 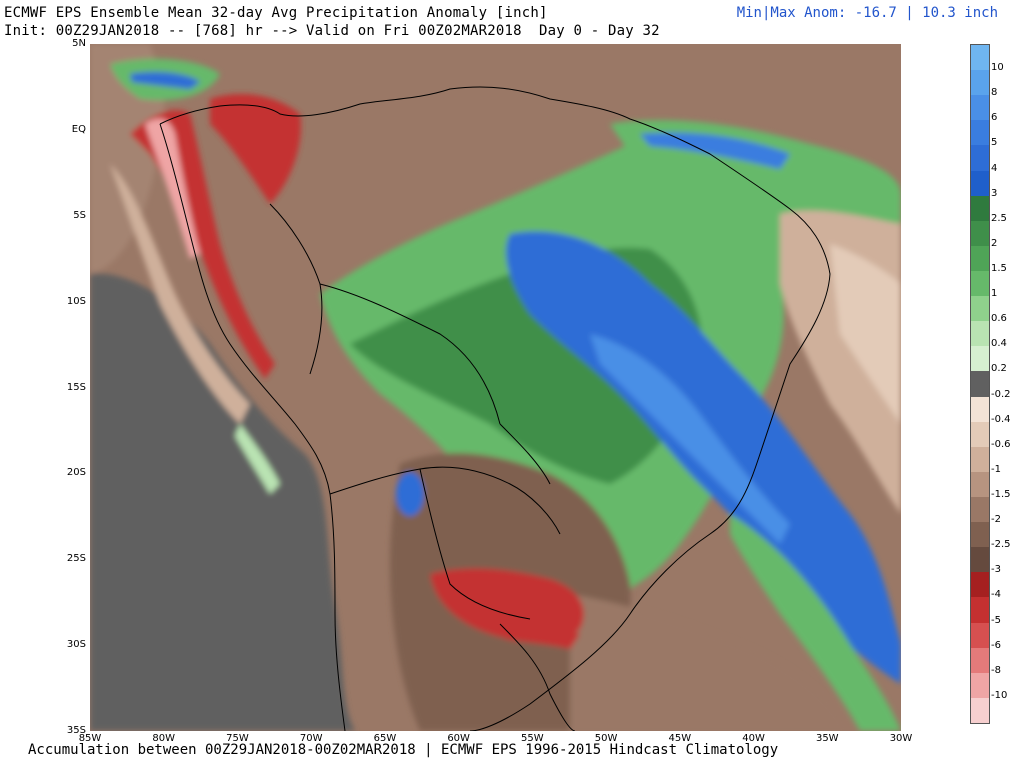 I want to click on colorbar-label: -3, so click(x=996, y=570).